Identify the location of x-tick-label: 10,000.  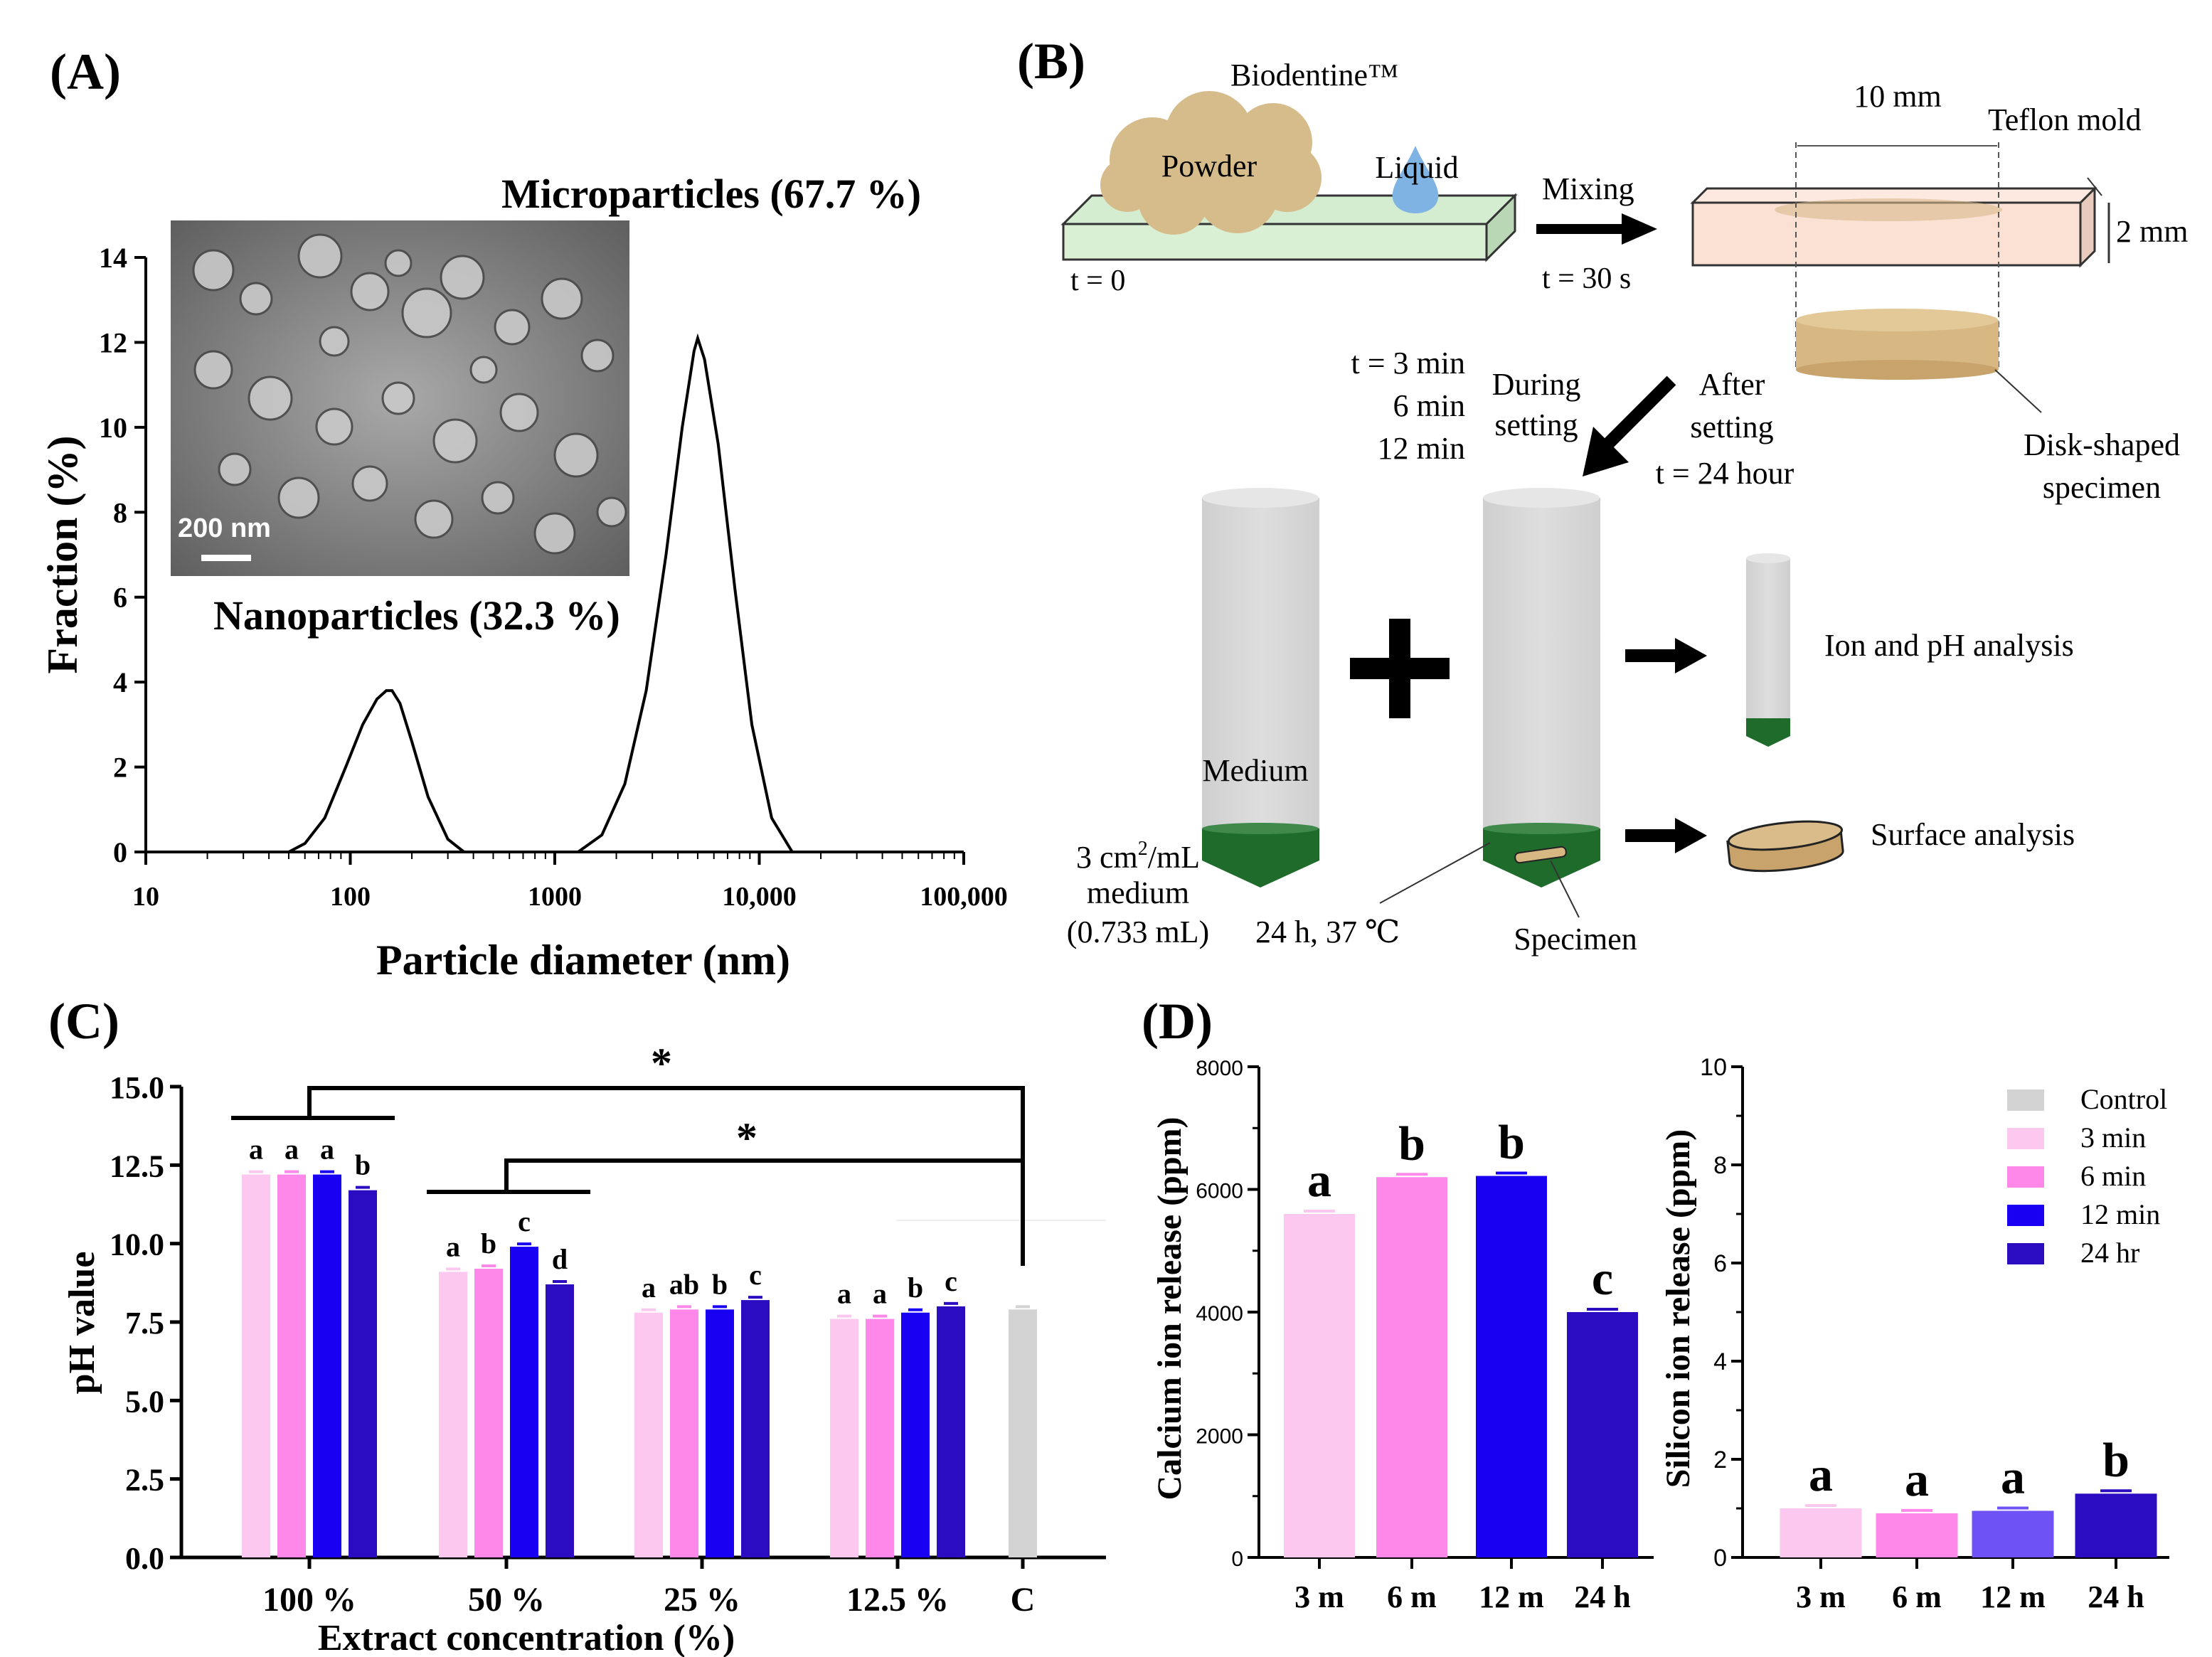
(759, 897).